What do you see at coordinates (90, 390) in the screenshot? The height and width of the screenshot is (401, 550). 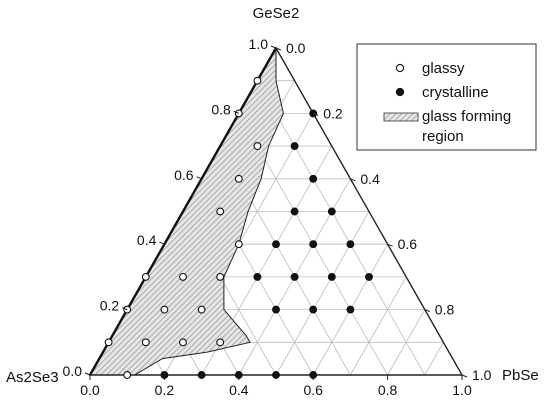 I see `bottom-tick-label: 0.0` at bounding box center [90, 390].